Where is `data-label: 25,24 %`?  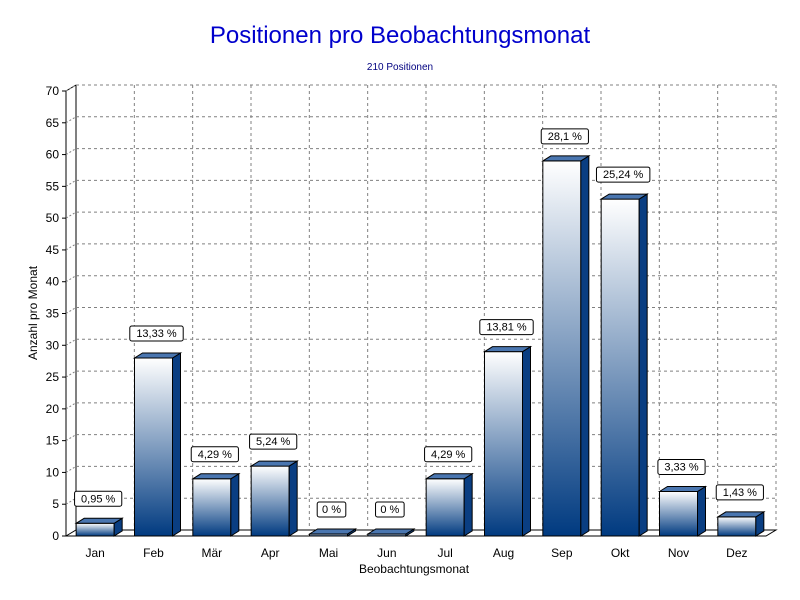
data-label: 25,24 % is located at coordinates (623, 175).